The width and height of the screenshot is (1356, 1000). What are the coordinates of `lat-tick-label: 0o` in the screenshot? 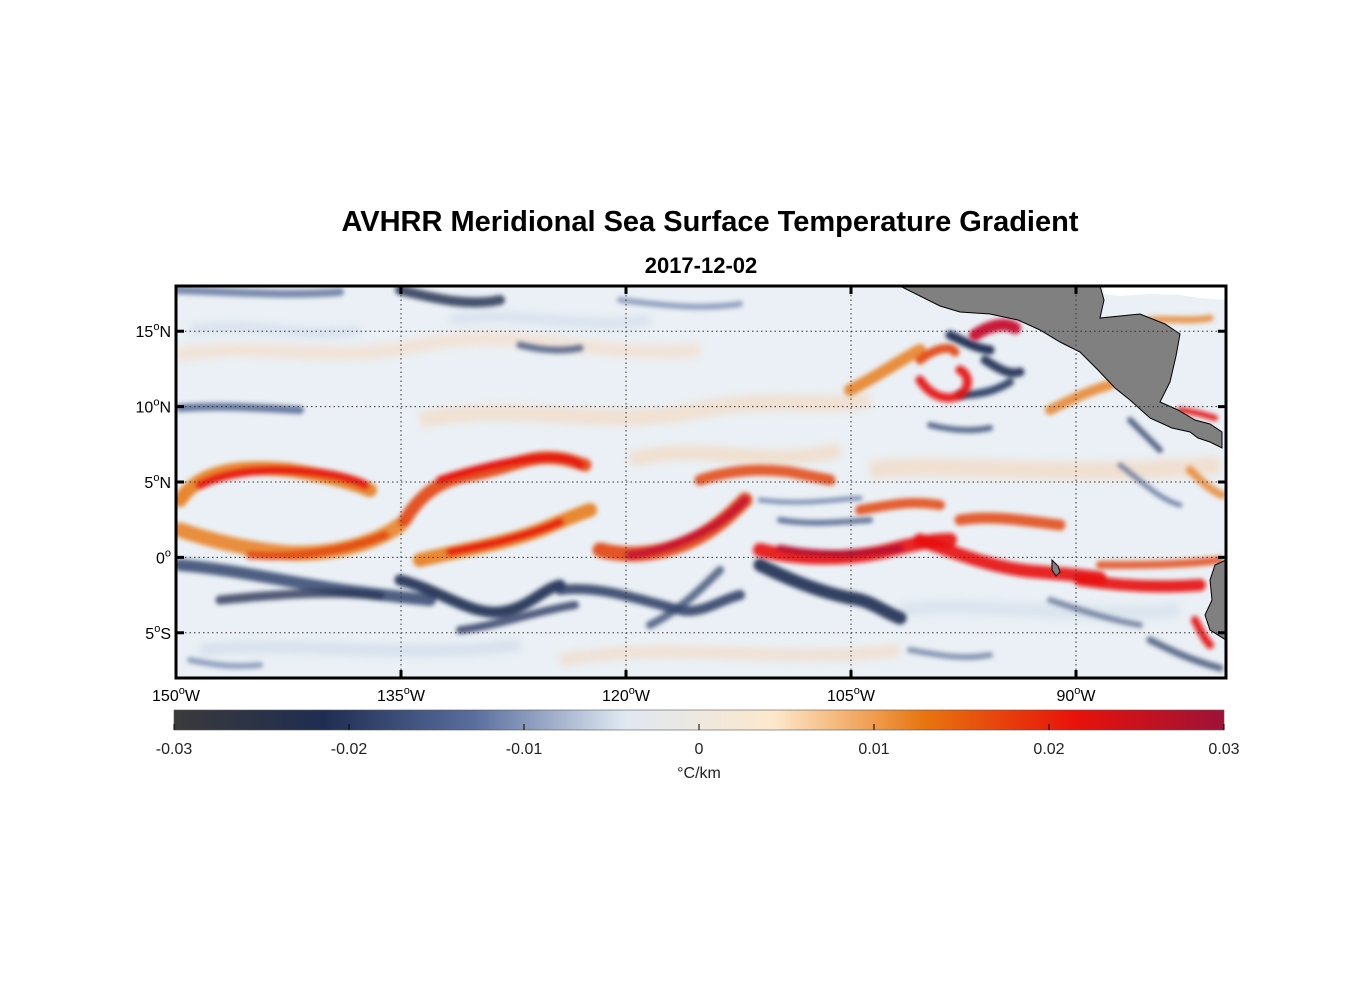 It's located at (163, 557).